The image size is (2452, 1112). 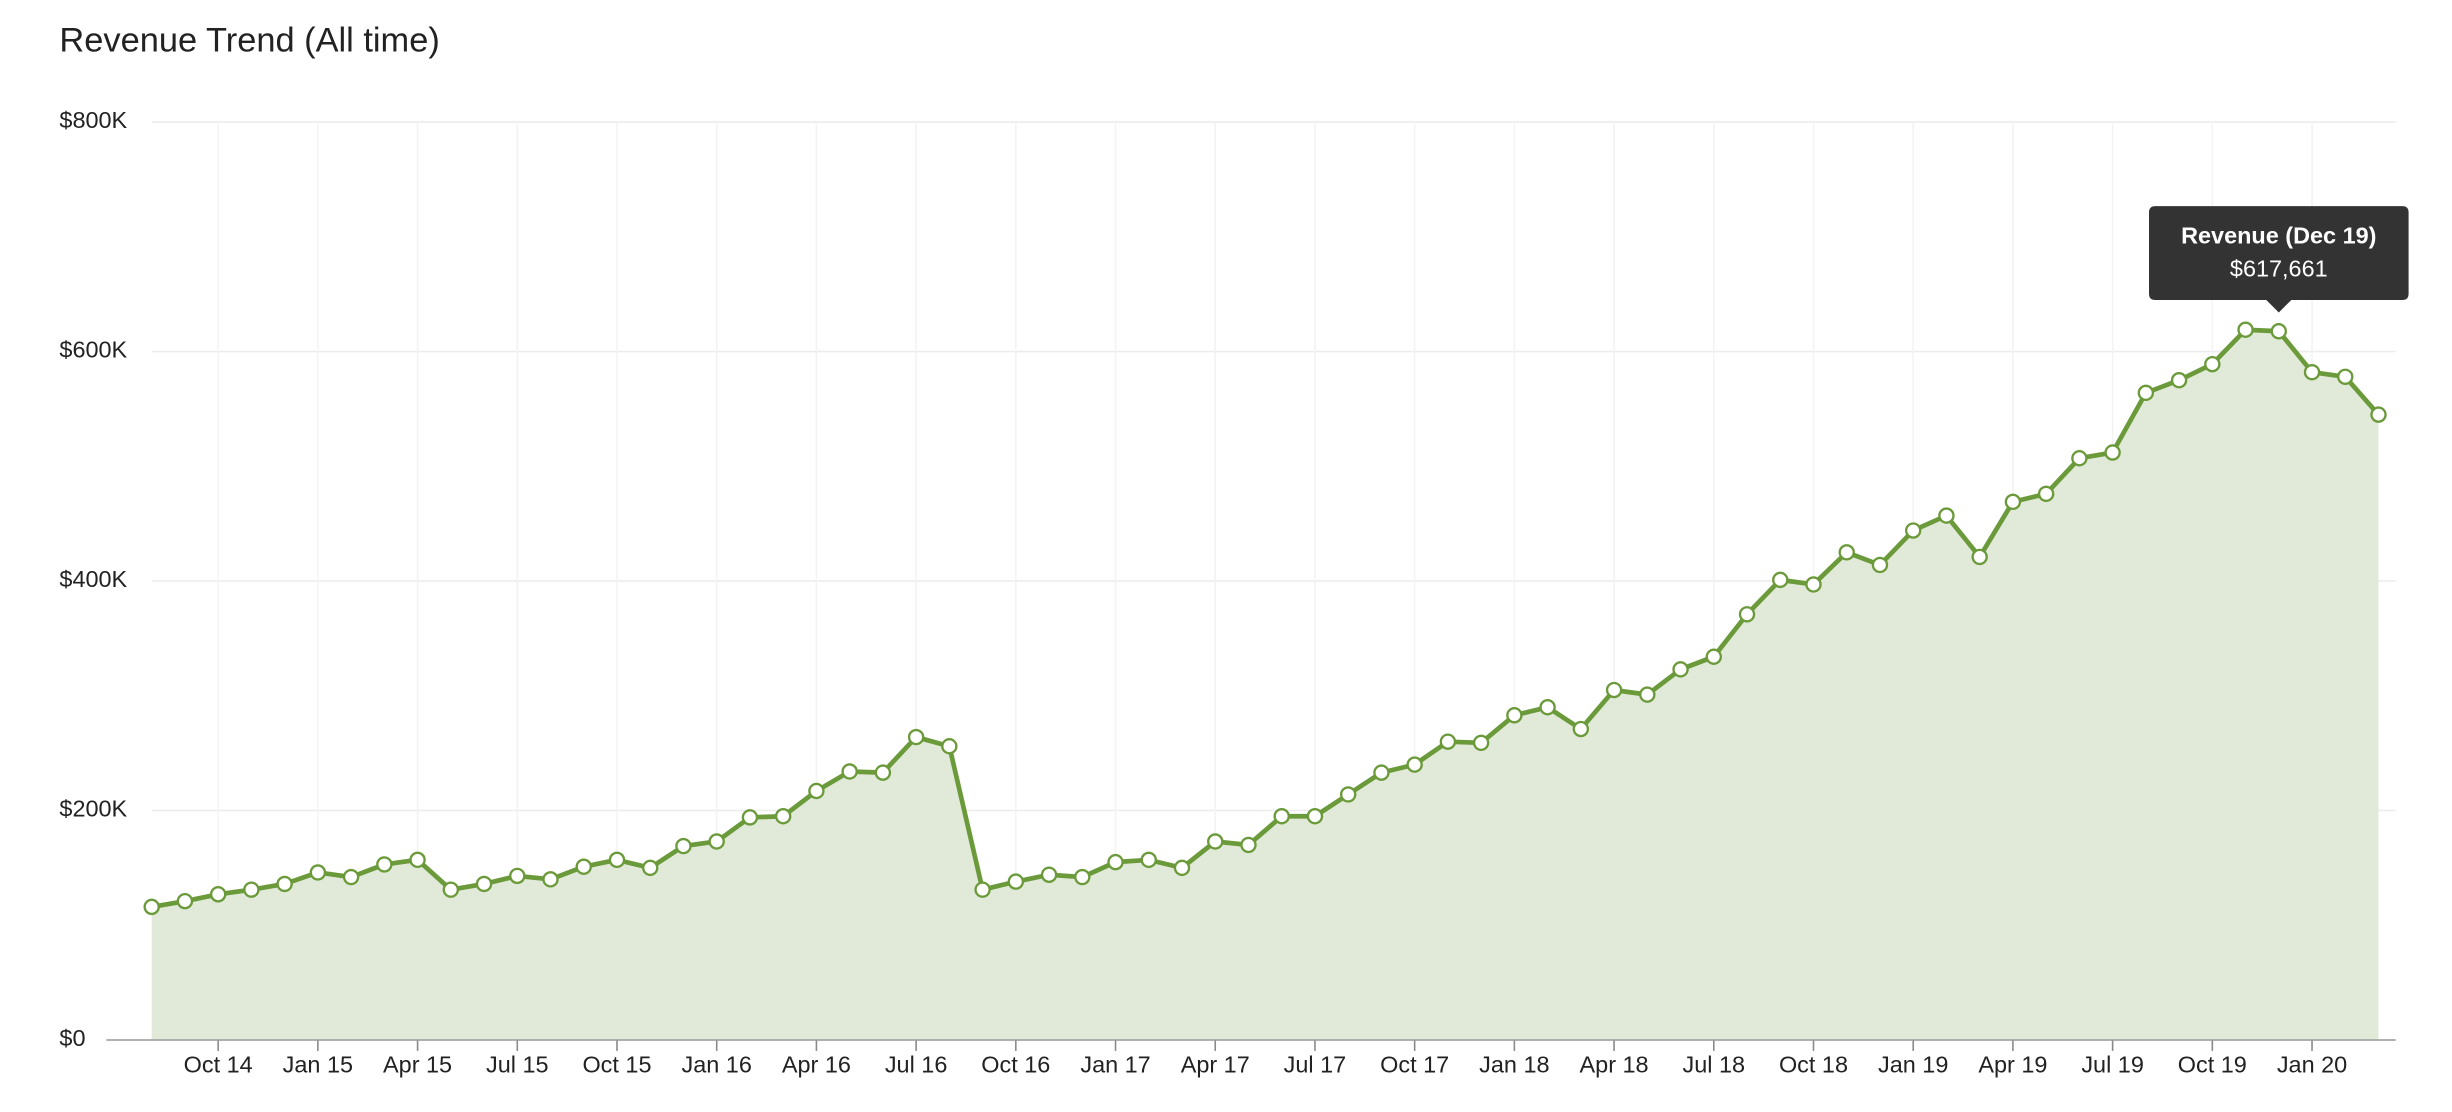 I want to click on x-tick-label: Jan 20, so click(x=2312, y=1065).